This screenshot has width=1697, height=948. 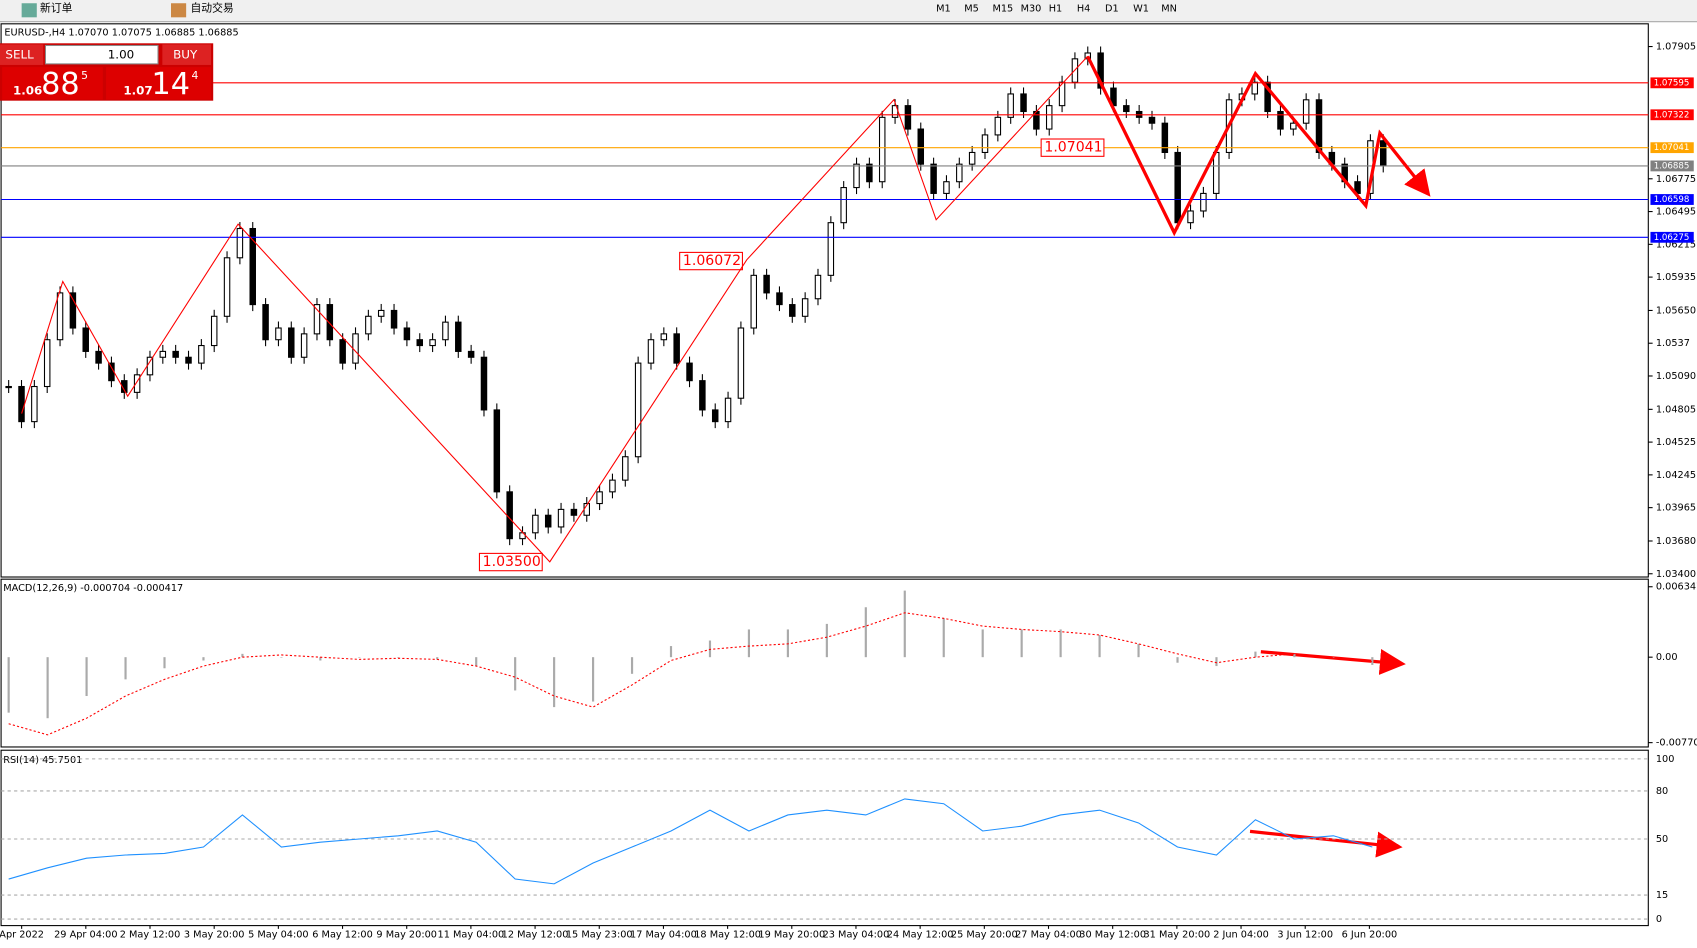 I want to click on timeframe-button: D1, so click(x=1112, y=9).